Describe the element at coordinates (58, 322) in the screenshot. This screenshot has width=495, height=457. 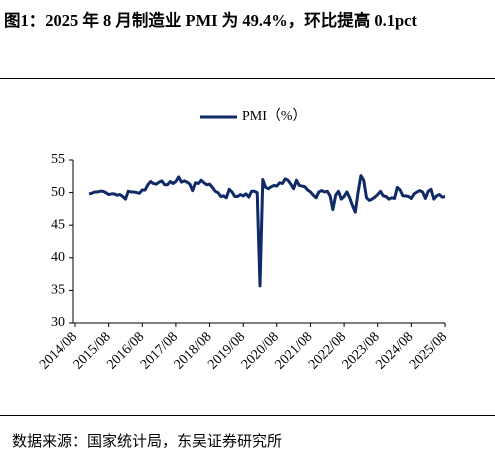
I see `y-tick-label: 30` at that location.